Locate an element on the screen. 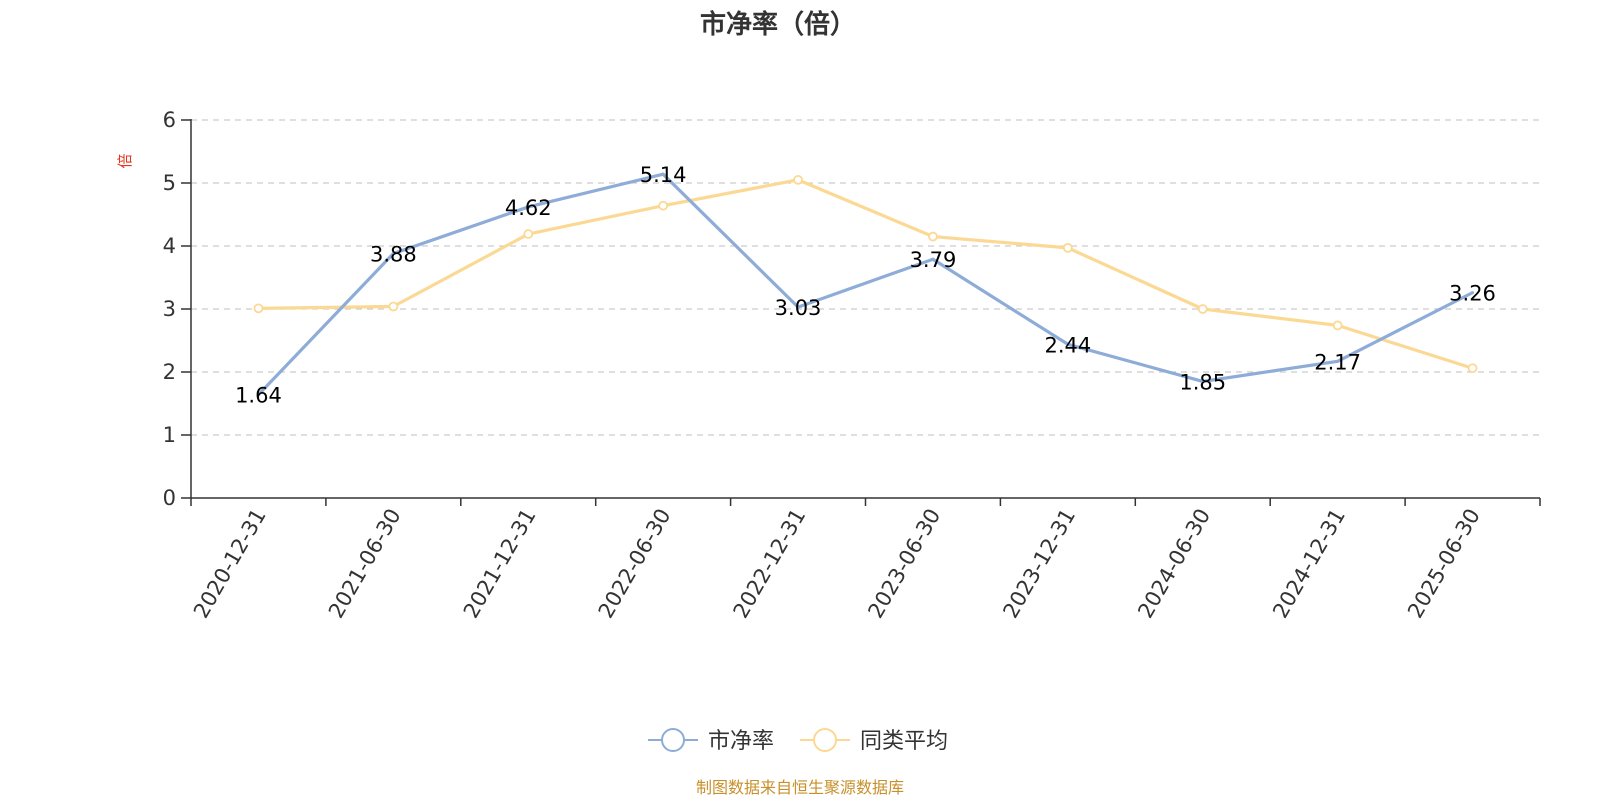 Image resolution: width=1600 pixels, height=800 pixels. data-label: 3.03 is located at coordinates (798, 308).